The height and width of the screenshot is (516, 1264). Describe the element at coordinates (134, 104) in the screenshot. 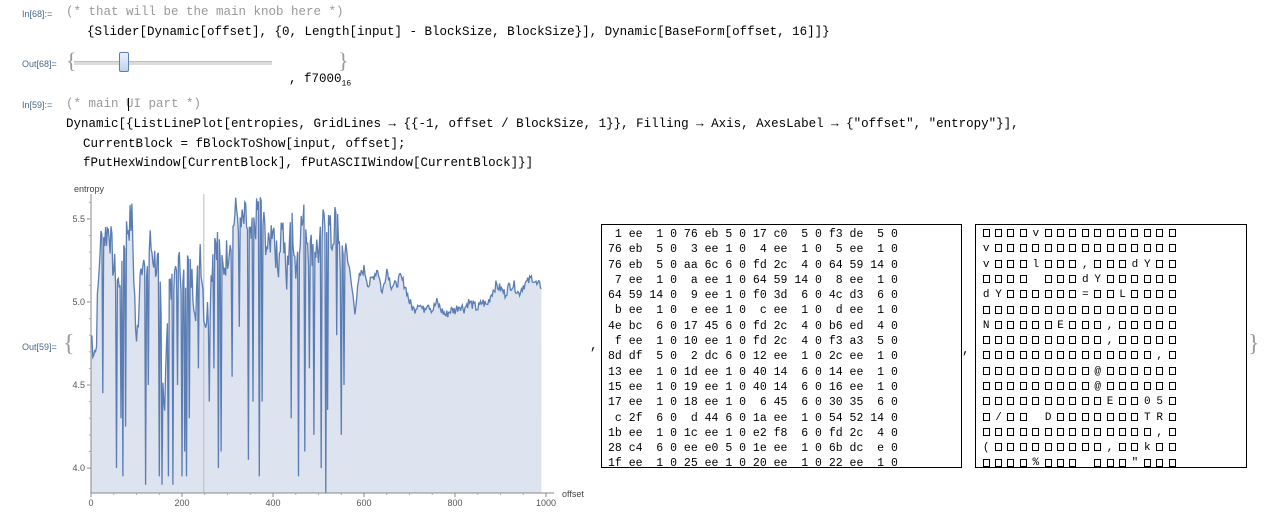

I see `in59-comment: (* main UI part *)` at that location.